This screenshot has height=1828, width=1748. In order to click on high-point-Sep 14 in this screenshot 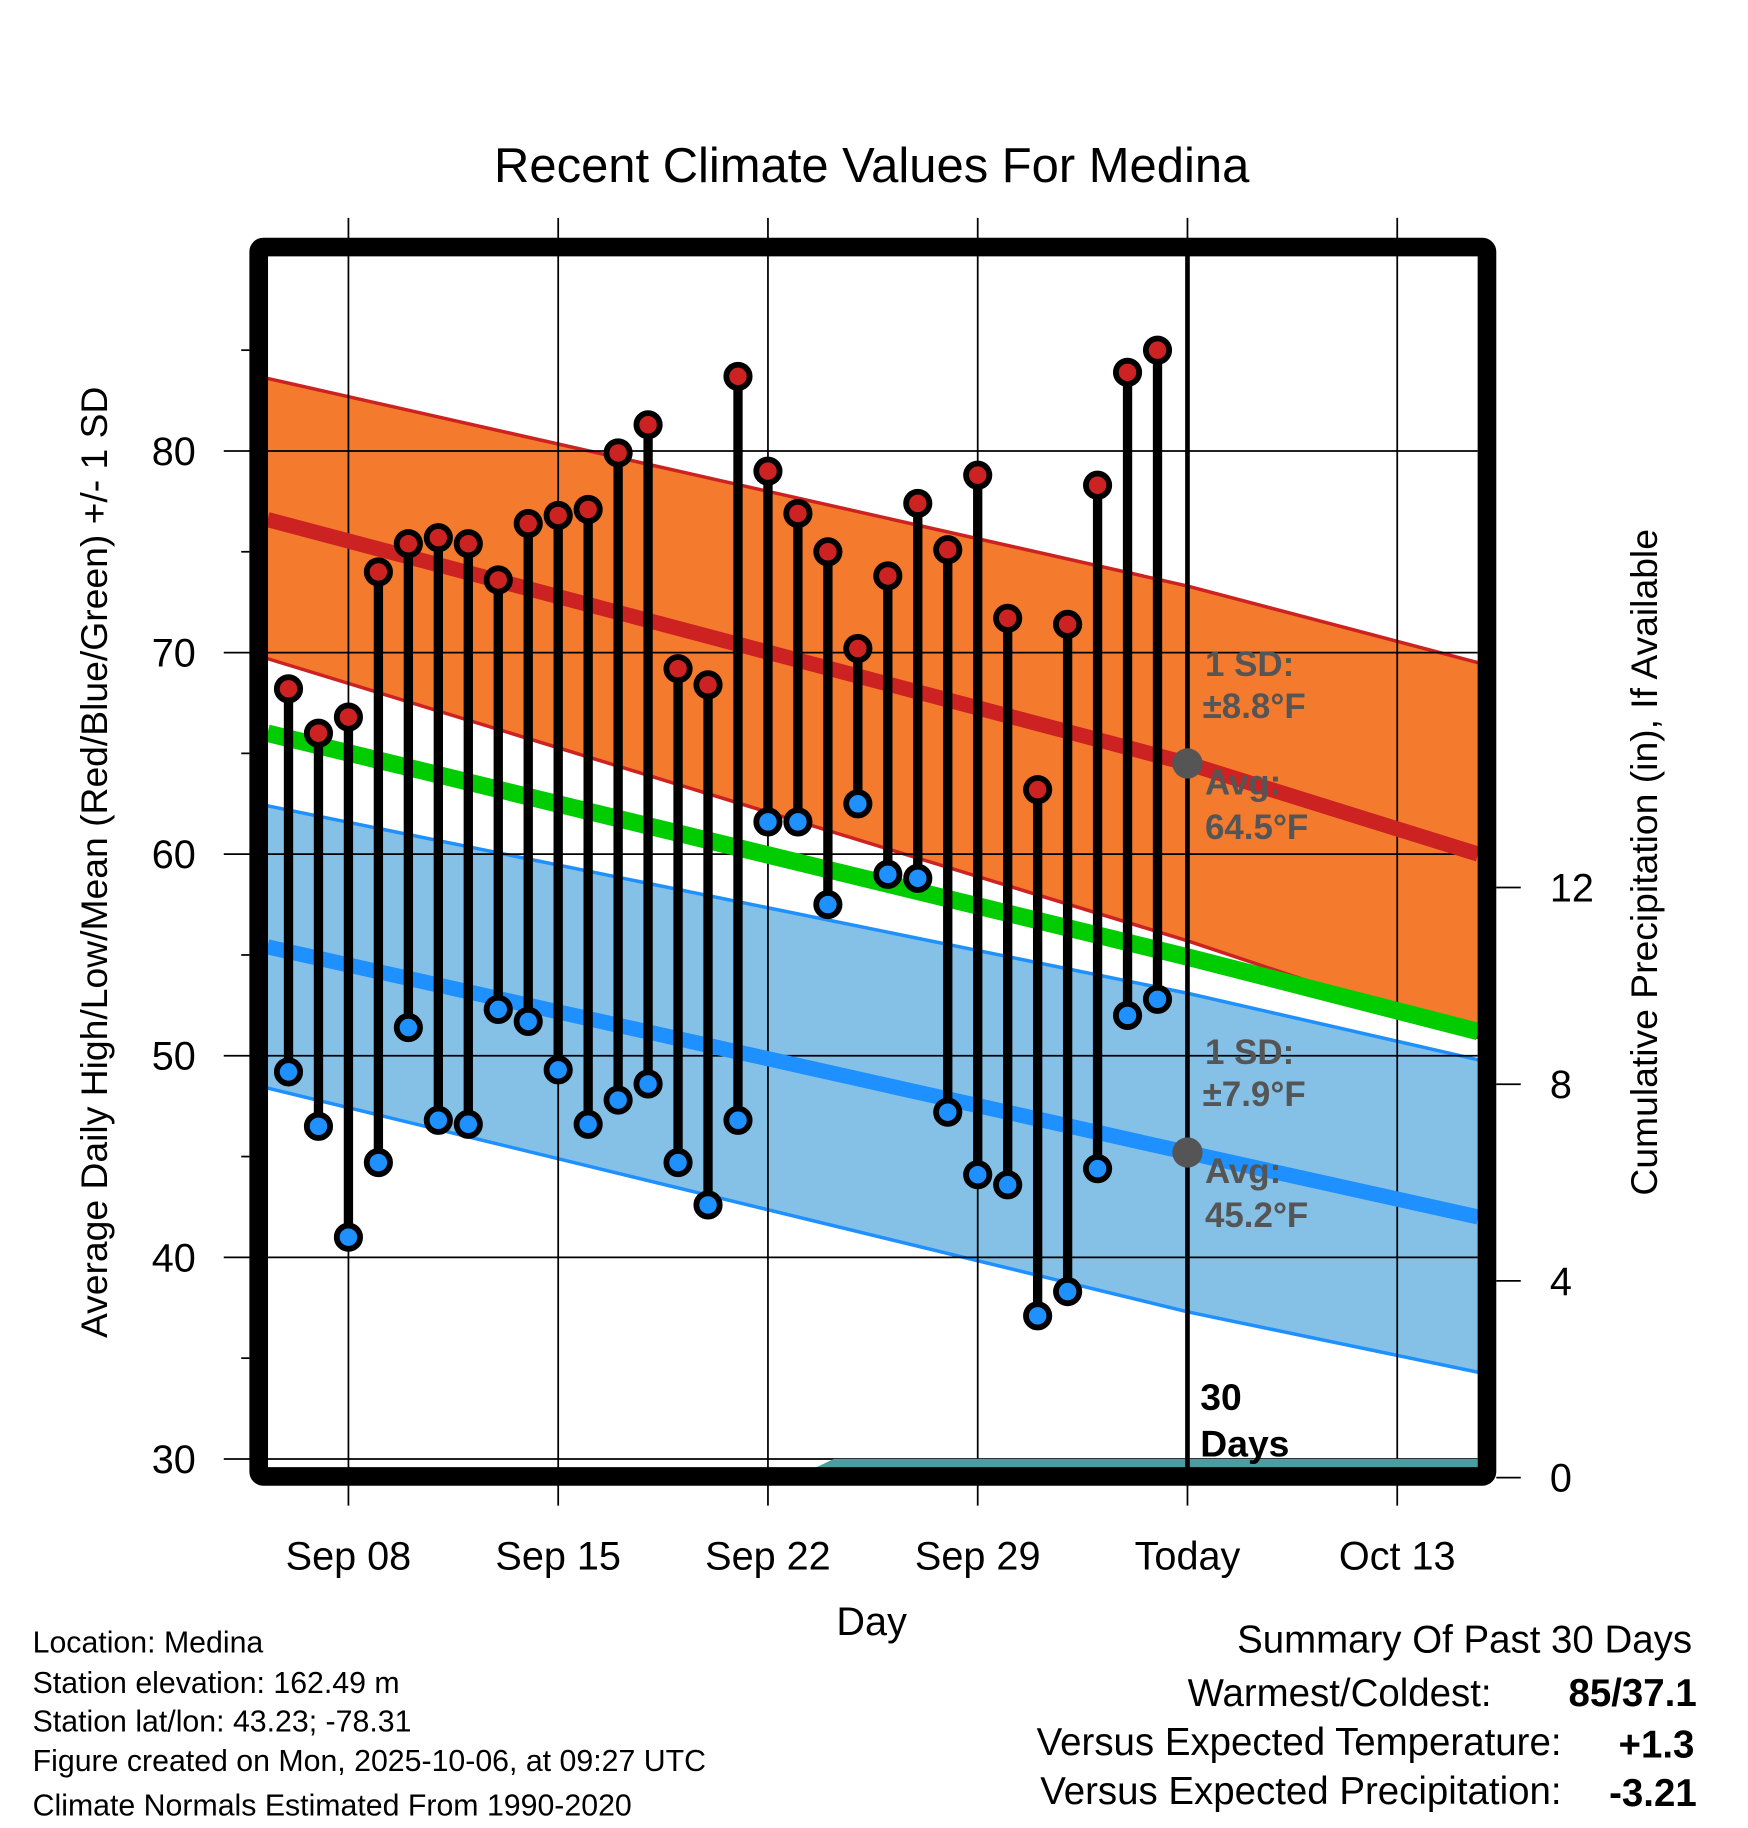, I will do `click(528, 523)`.